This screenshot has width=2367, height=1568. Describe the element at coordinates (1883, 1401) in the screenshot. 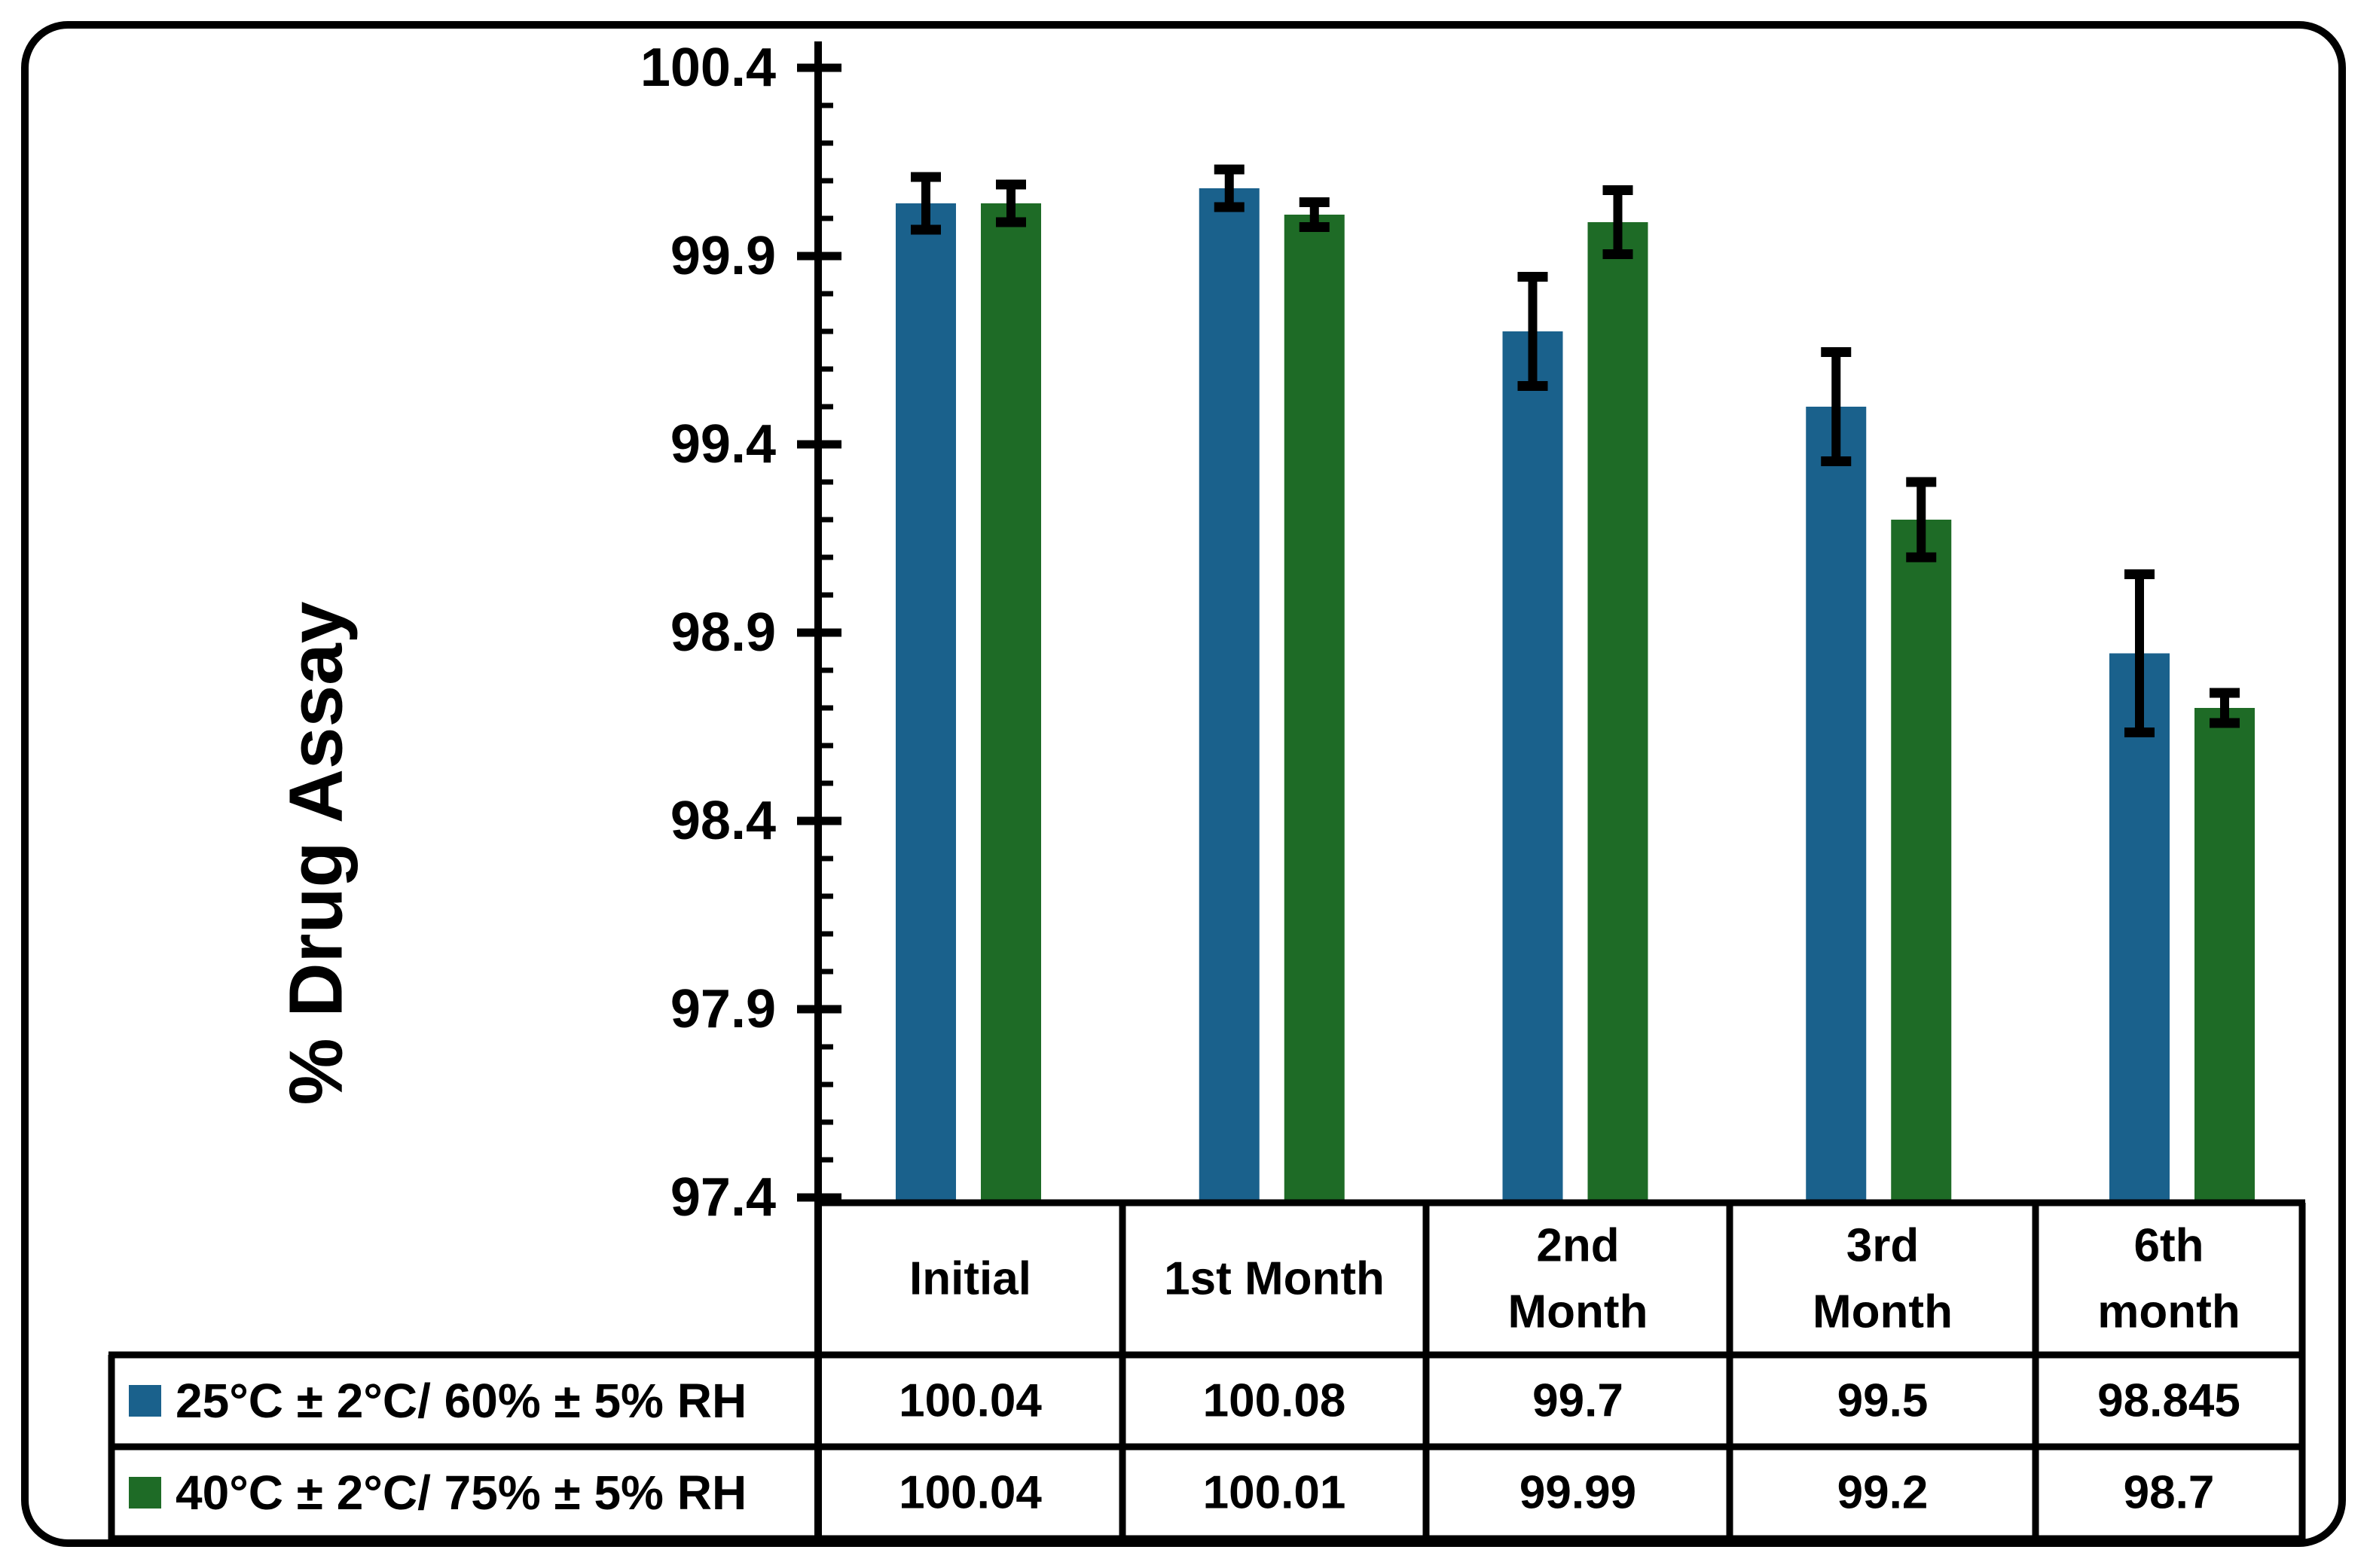

I see `table-cell-value: 99.5` at that location.